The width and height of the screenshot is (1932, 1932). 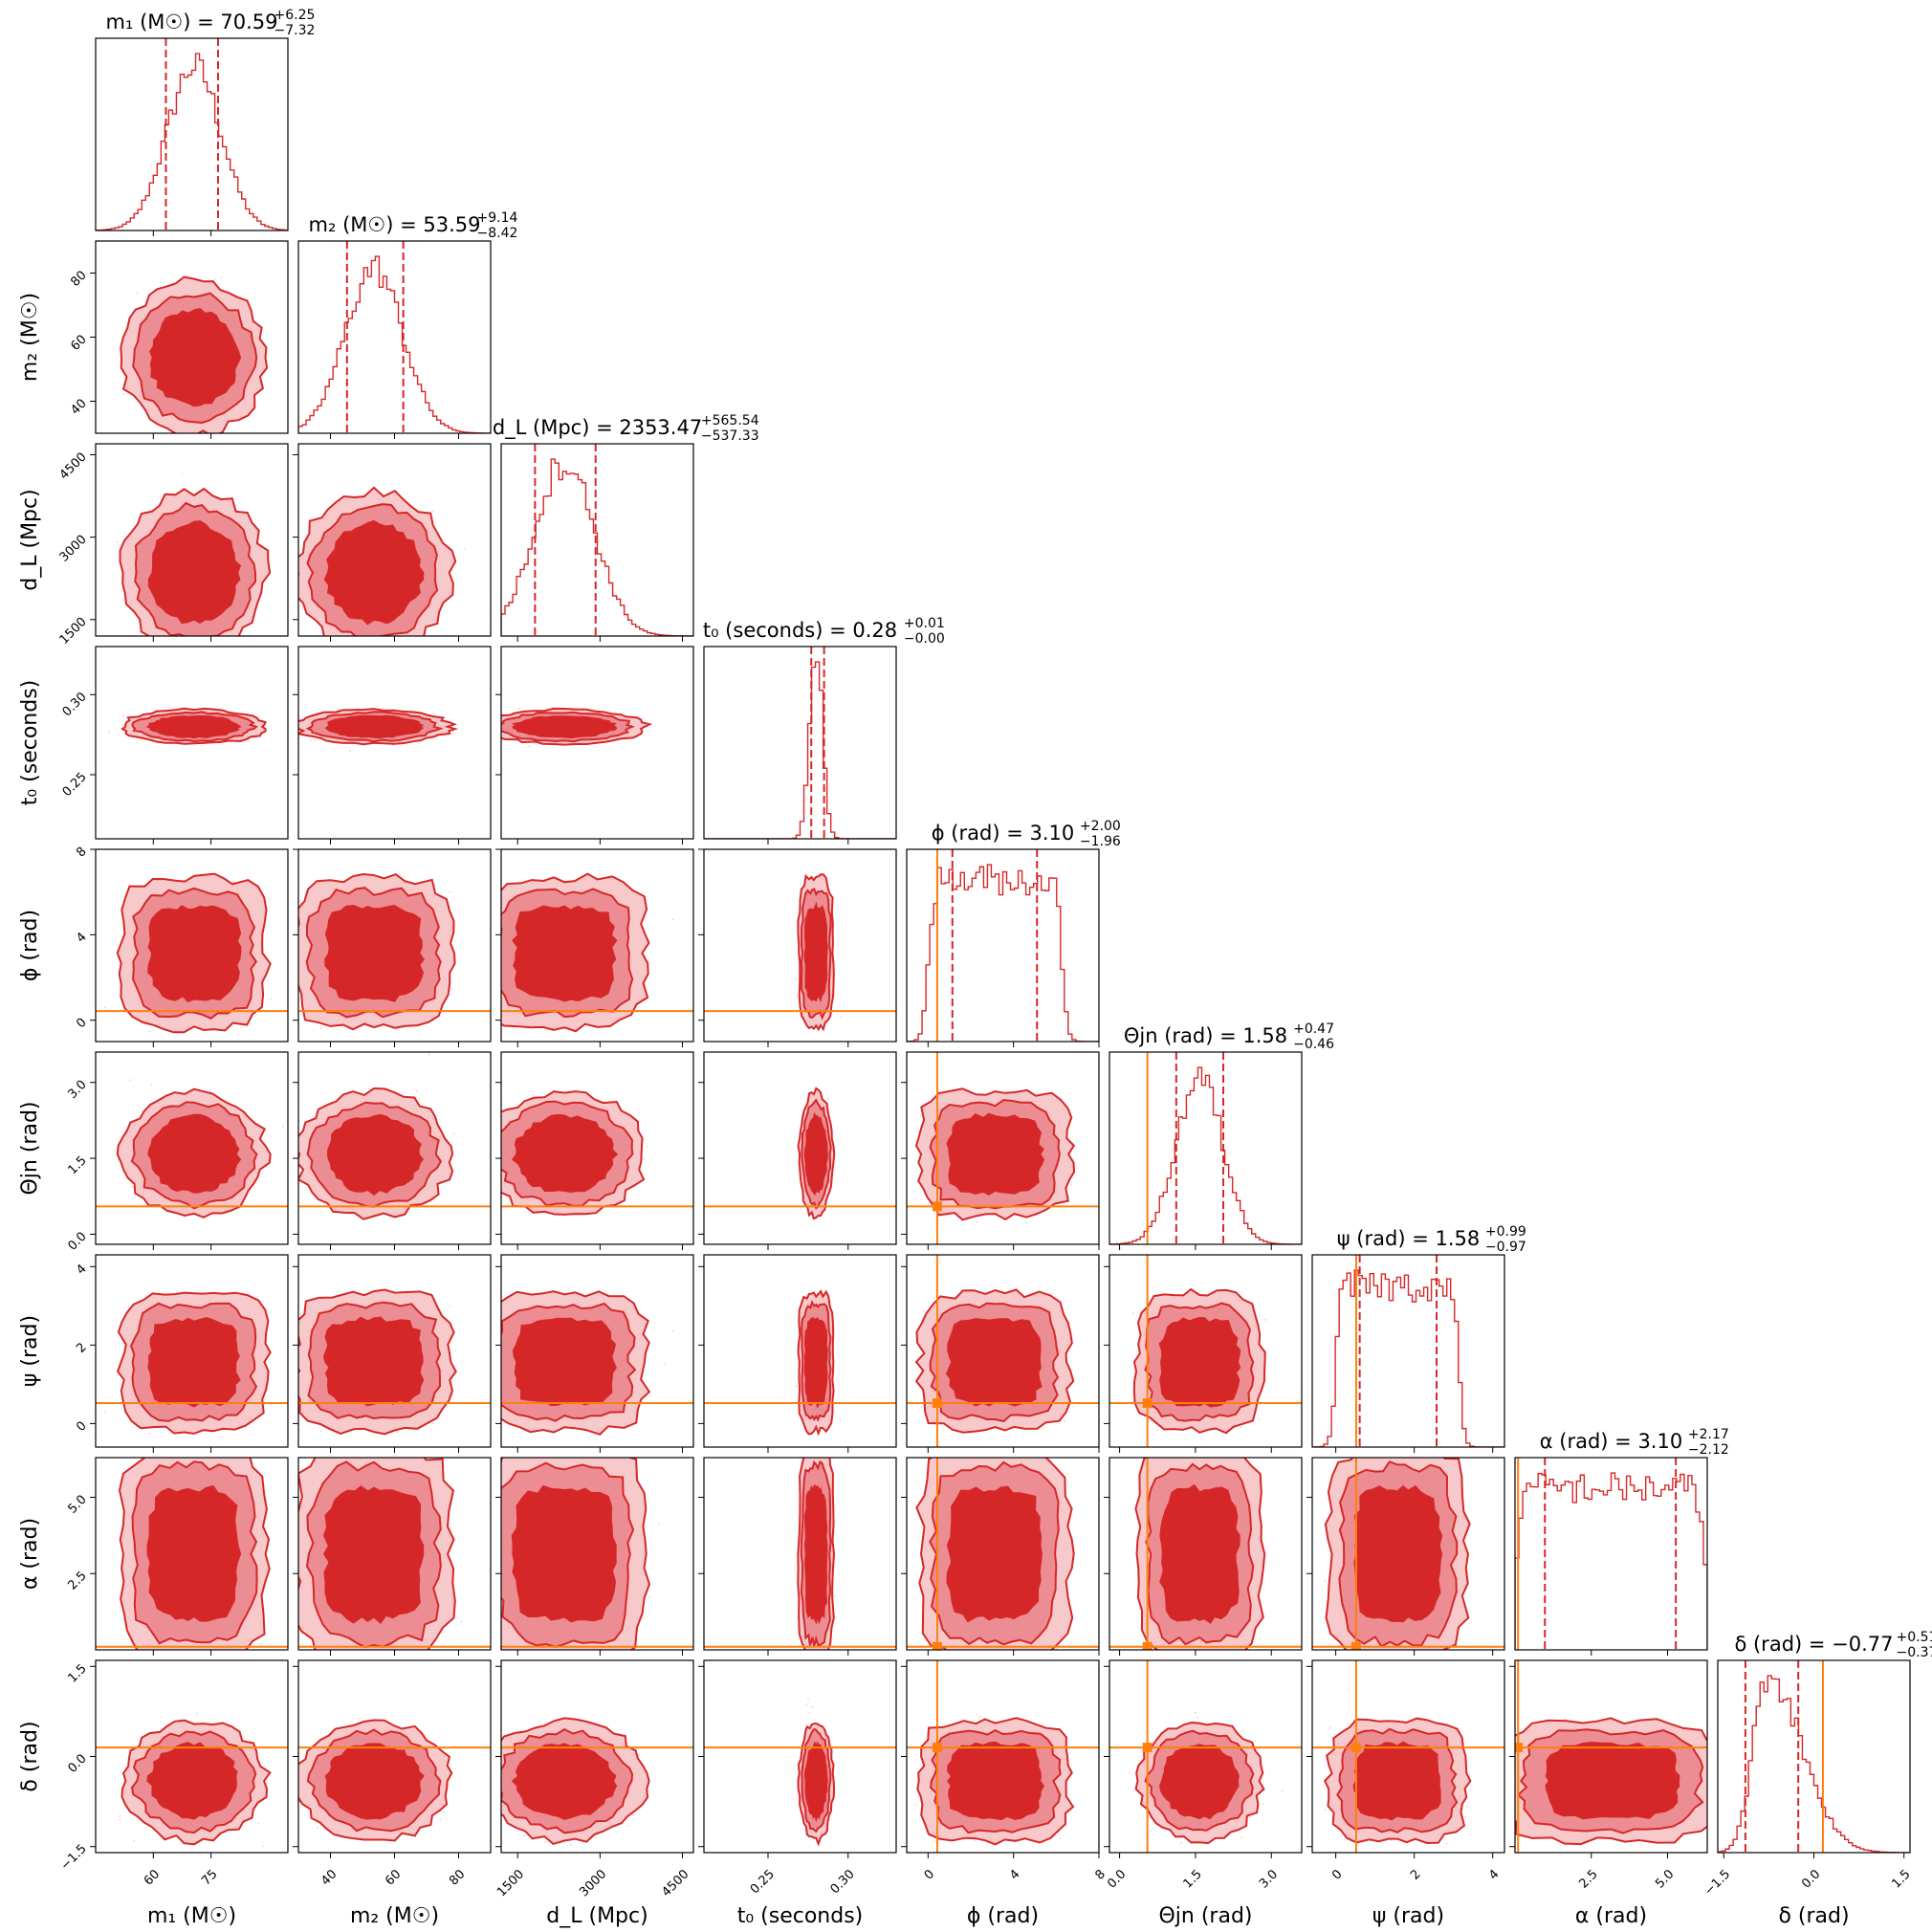 What do you see at coordinates (497, 233) in the screenshot?
I see `title-minus-m2: −8.42` at bounding box center [497, 233].